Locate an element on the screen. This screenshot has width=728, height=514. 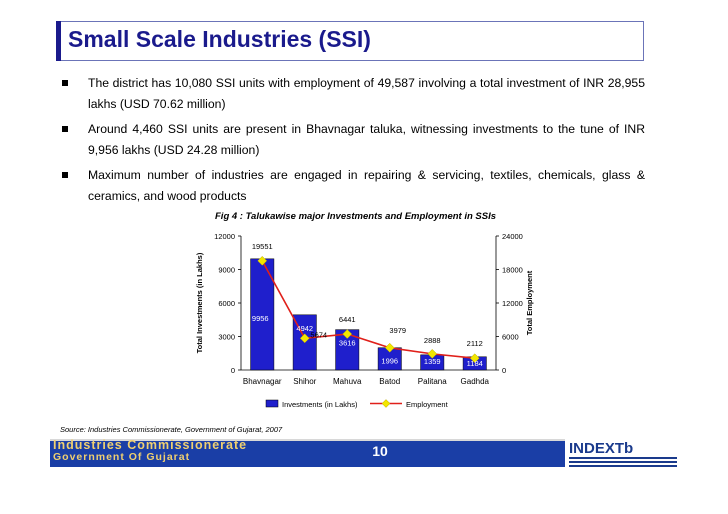
investment-data-label: 1359 is located at coordinates (432, 361).